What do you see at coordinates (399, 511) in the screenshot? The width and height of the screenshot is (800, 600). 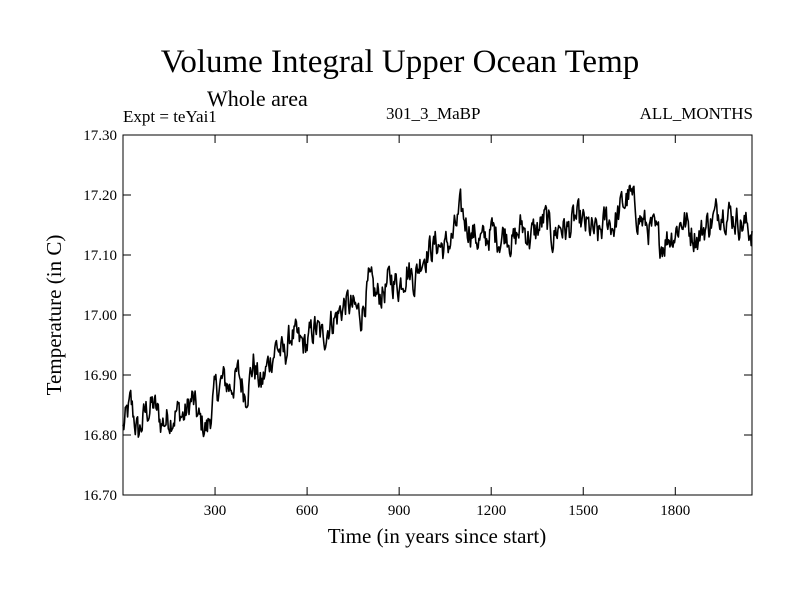 I see `x-tick-label: 900` at bounding box center [399, 511].